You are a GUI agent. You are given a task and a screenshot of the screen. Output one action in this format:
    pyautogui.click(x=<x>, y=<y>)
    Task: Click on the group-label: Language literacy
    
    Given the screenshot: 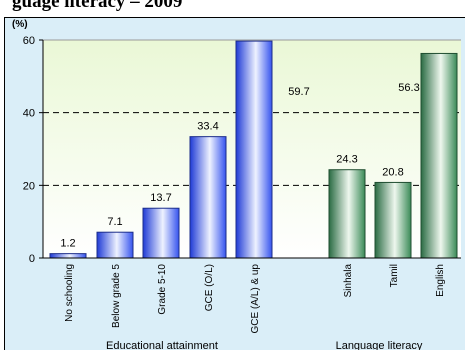 What is the action you would take?
    pyautogui.click(x=379, y=345)
    